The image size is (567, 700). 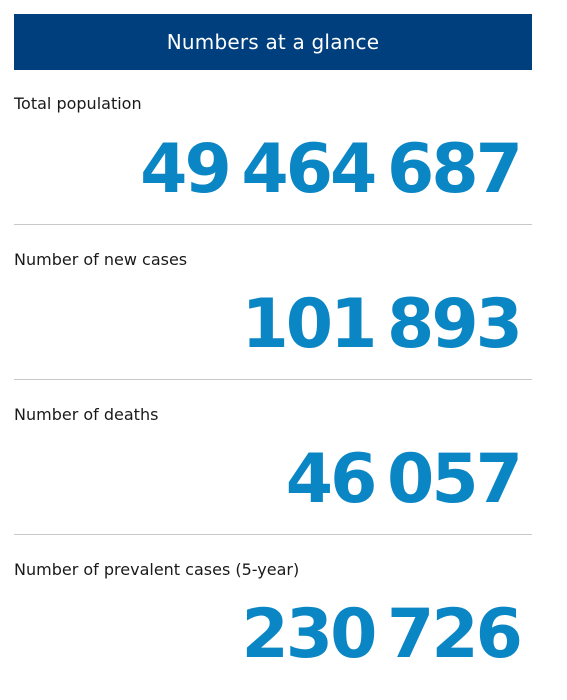 I want to click on stat-label: Number of new cases, so click(x=101, y=259).